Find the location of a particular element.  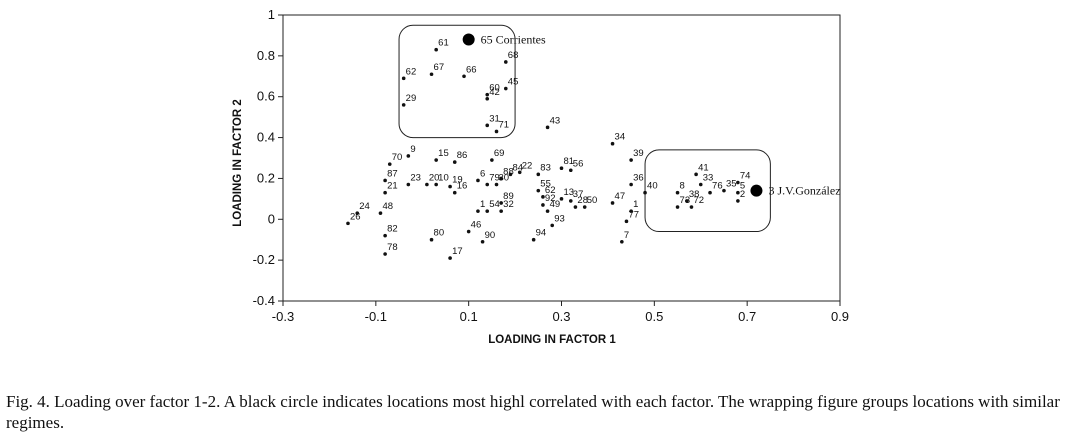

data-point-label: 13 is located at coordinates (569, 192).